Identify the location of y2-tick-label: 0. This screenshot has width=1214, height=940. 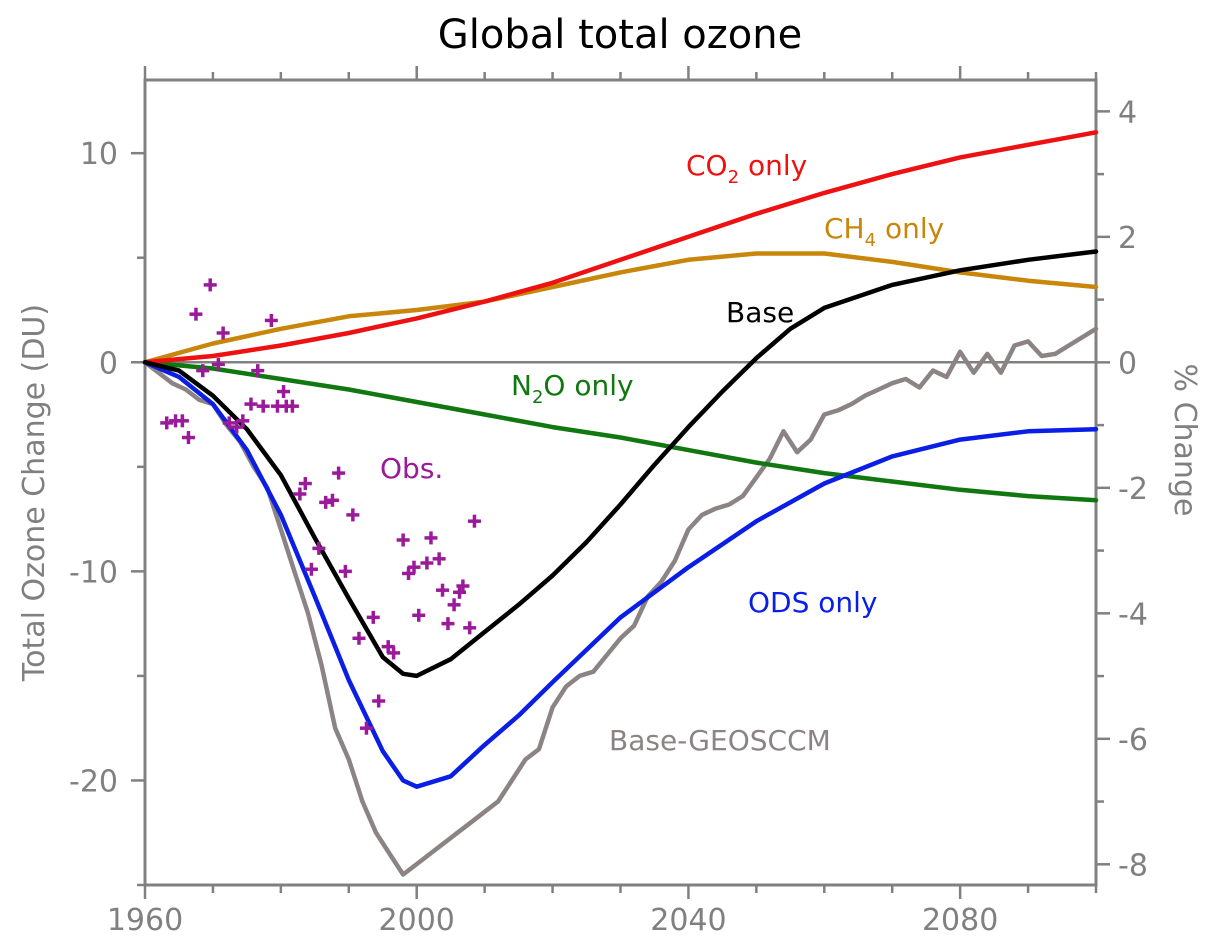
(1127, 363).